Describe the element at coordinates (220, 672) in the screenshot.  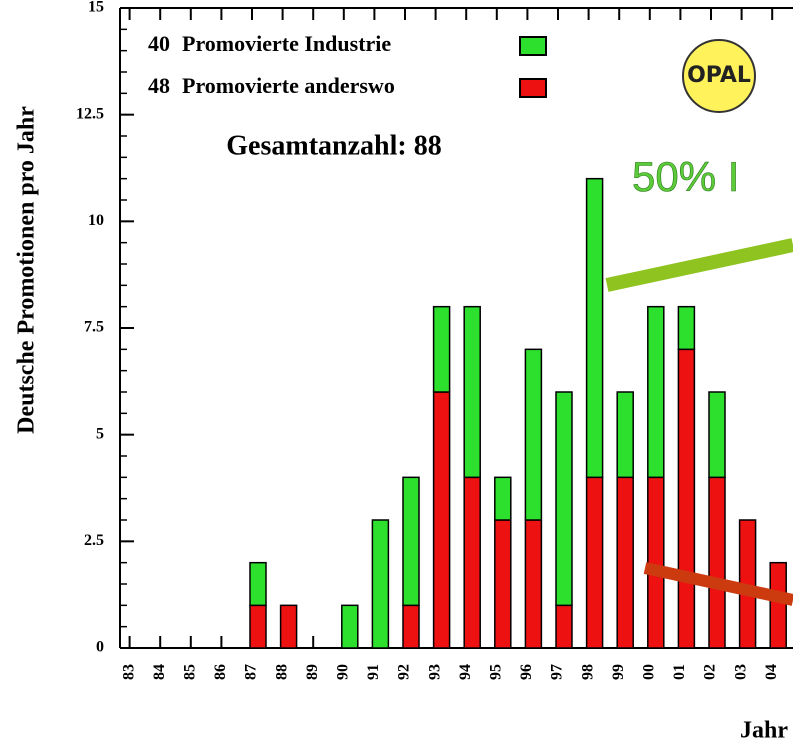
I see `x-tick-label: 86` at that location.